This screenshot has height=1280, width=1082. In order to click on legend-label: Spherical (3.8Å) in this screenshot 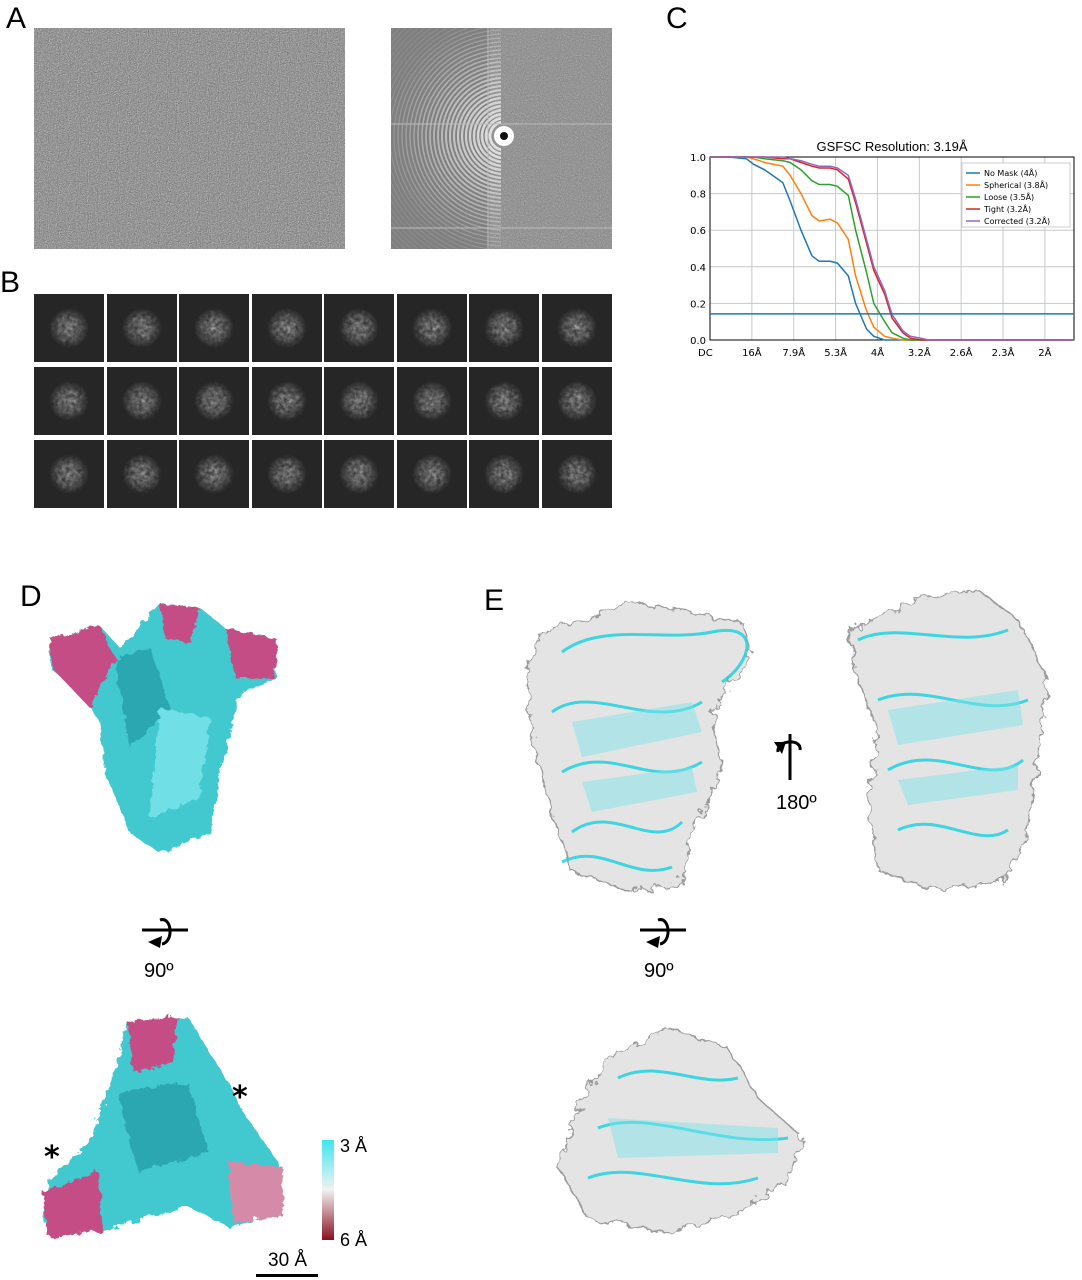, I will do `click(1016, 184)`.